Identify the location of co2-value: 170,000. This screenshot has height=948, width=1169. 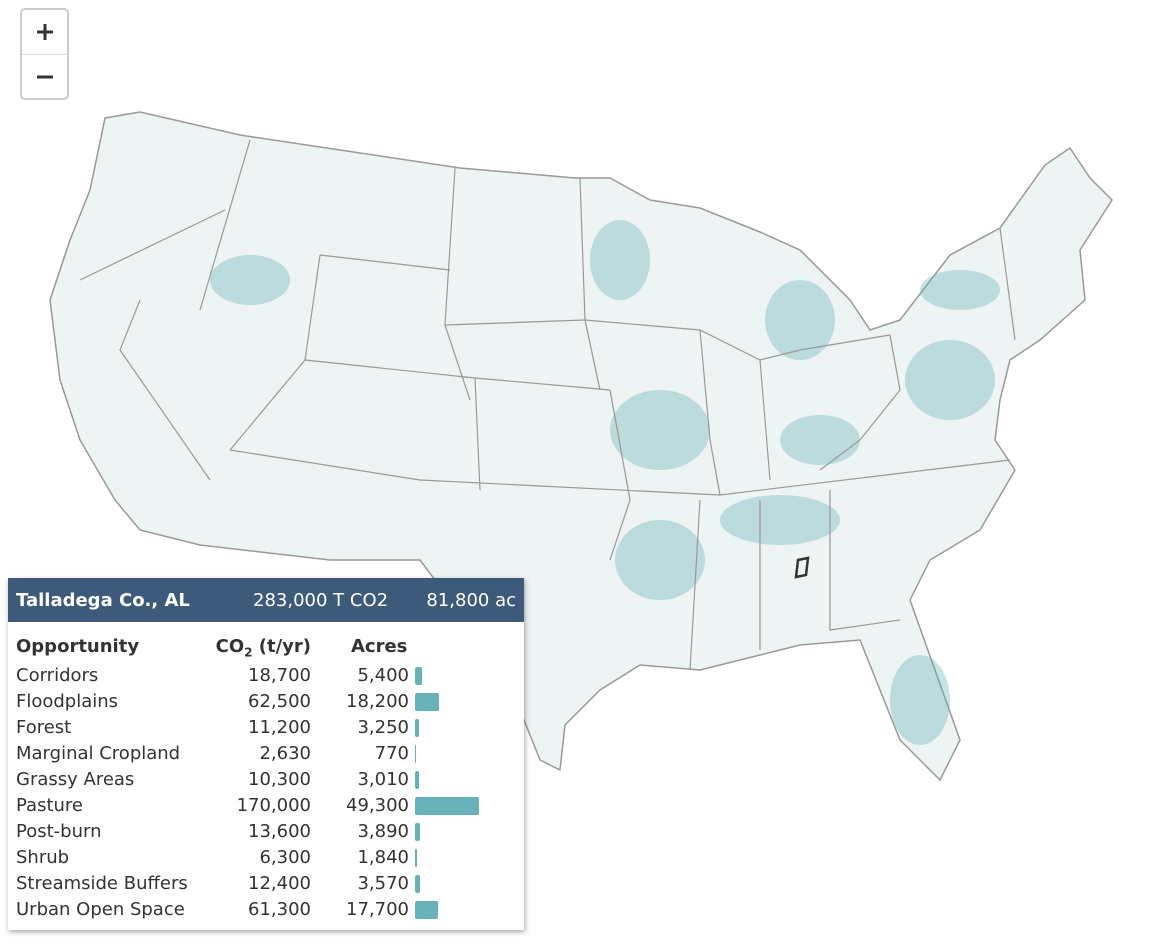
(273, 805).